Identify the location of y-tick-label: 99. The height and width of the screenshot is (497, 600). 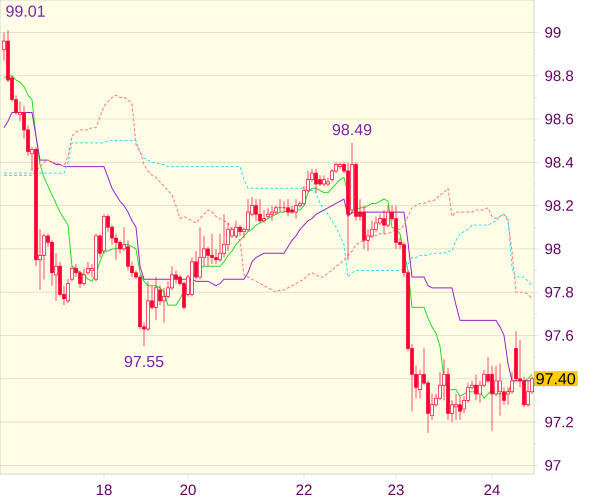
(553, 32).